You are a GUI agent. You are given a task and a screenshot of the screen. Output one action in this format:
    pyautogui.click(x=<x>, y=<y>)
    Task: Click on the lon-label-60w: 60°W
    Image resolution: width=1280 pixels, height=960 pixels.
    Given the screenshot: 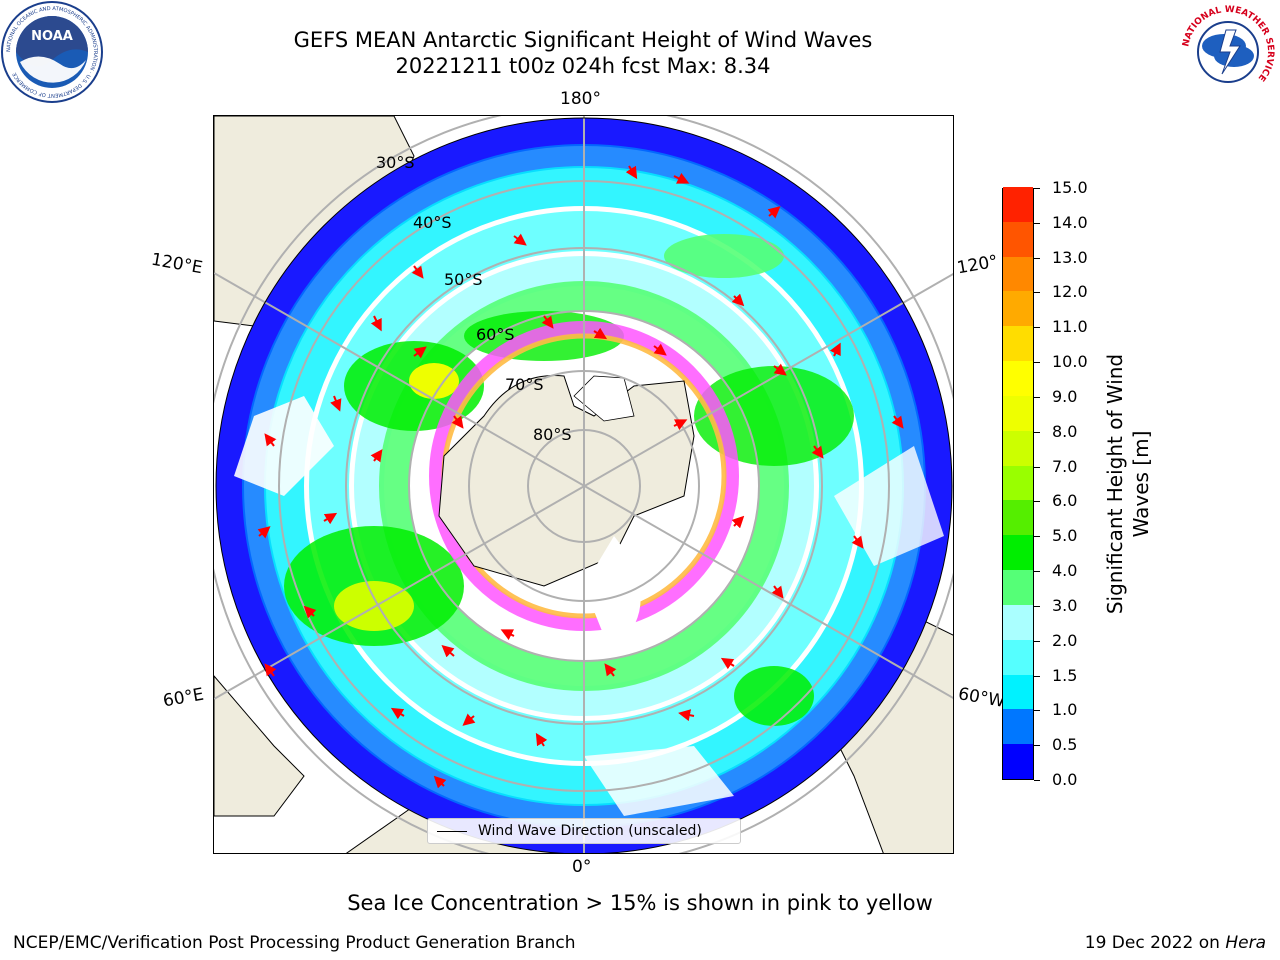 What is the action you would take?
    pyautogui.click(x=981, y=698)
    